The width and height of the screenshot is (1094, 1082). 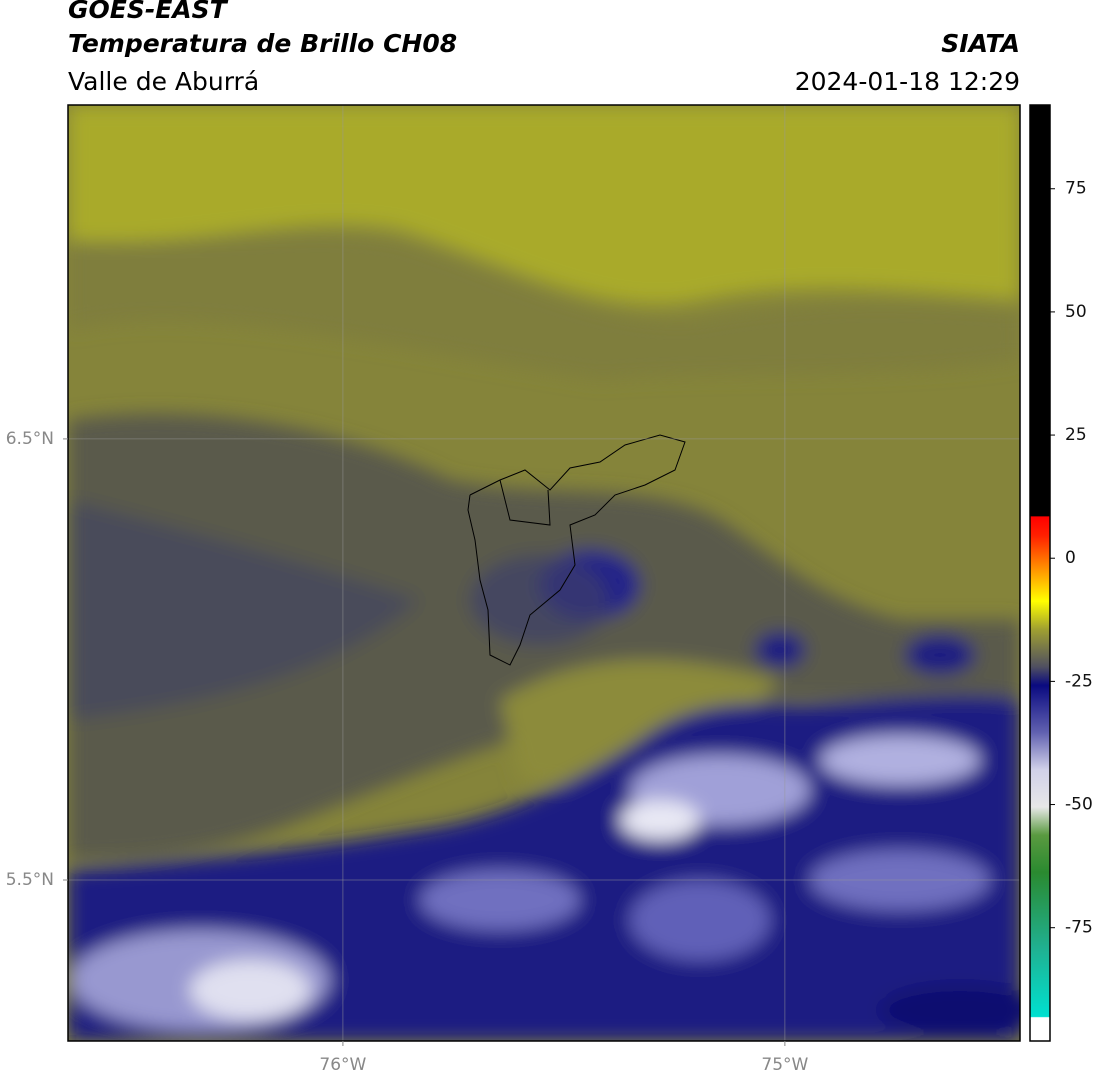 I want to click on product-title: Temperatura de Brillo CH08, so click(x=262, y=43).